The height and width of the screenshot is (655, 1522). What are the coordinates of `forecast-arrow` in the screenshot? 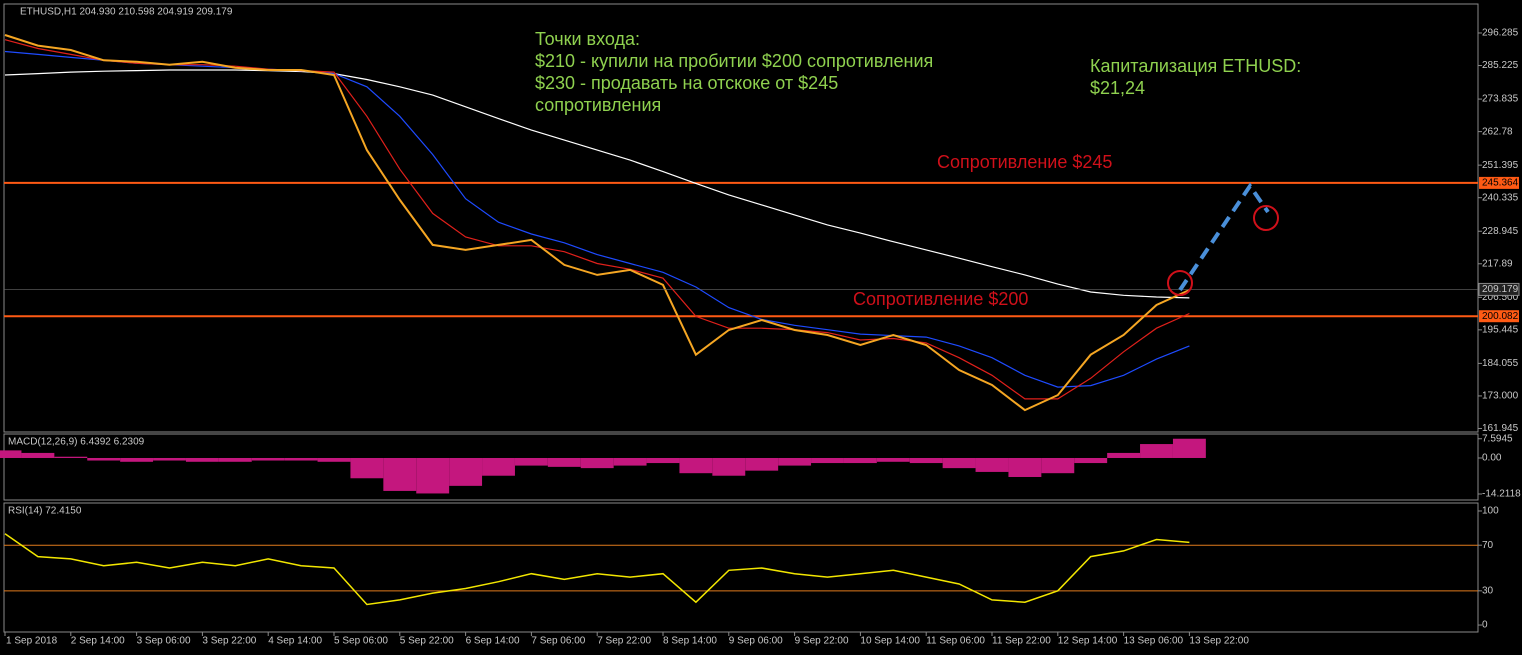 It's located at (1224, 237).